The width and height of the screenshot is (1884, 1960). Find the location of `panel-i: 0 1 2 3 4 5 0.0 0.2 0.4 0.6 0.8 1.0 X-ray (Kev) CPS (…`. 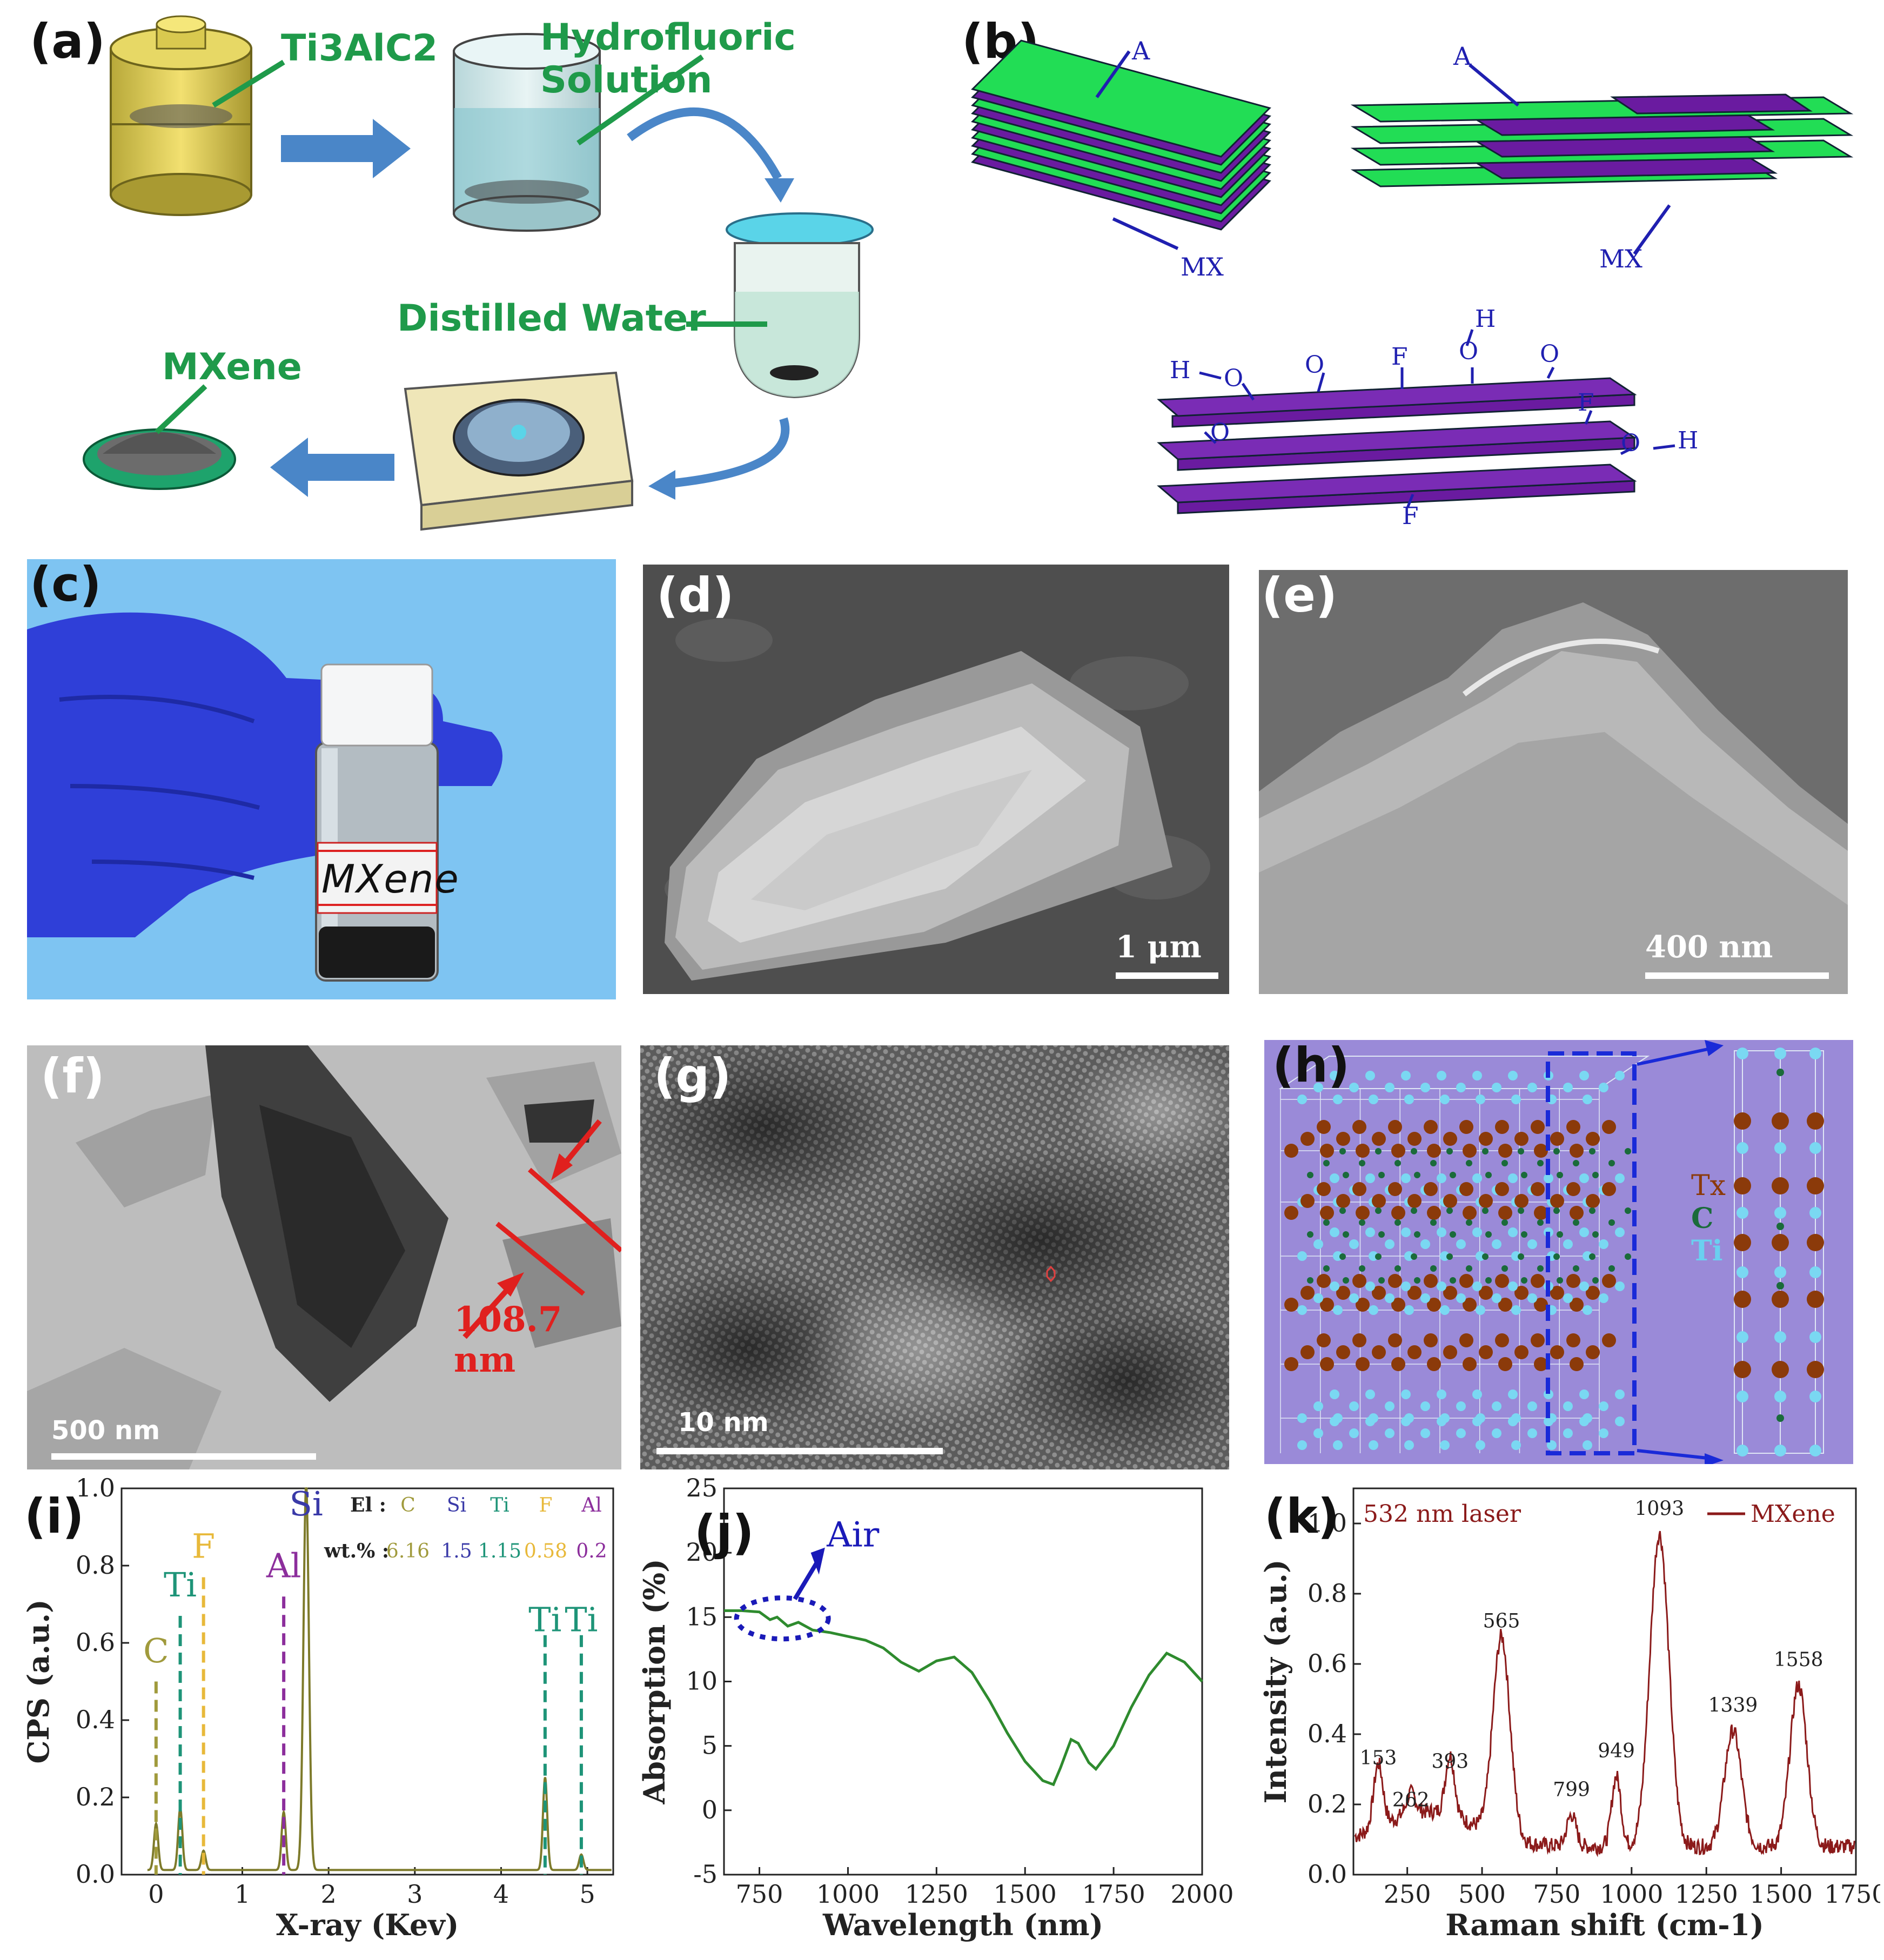

panel-i: 0 1 2 3 4 5 0.0 0.2 0.4 0.6 0.8 1.0 X-ray (Kev) CPS (… is located at coordinates (324, 1719).